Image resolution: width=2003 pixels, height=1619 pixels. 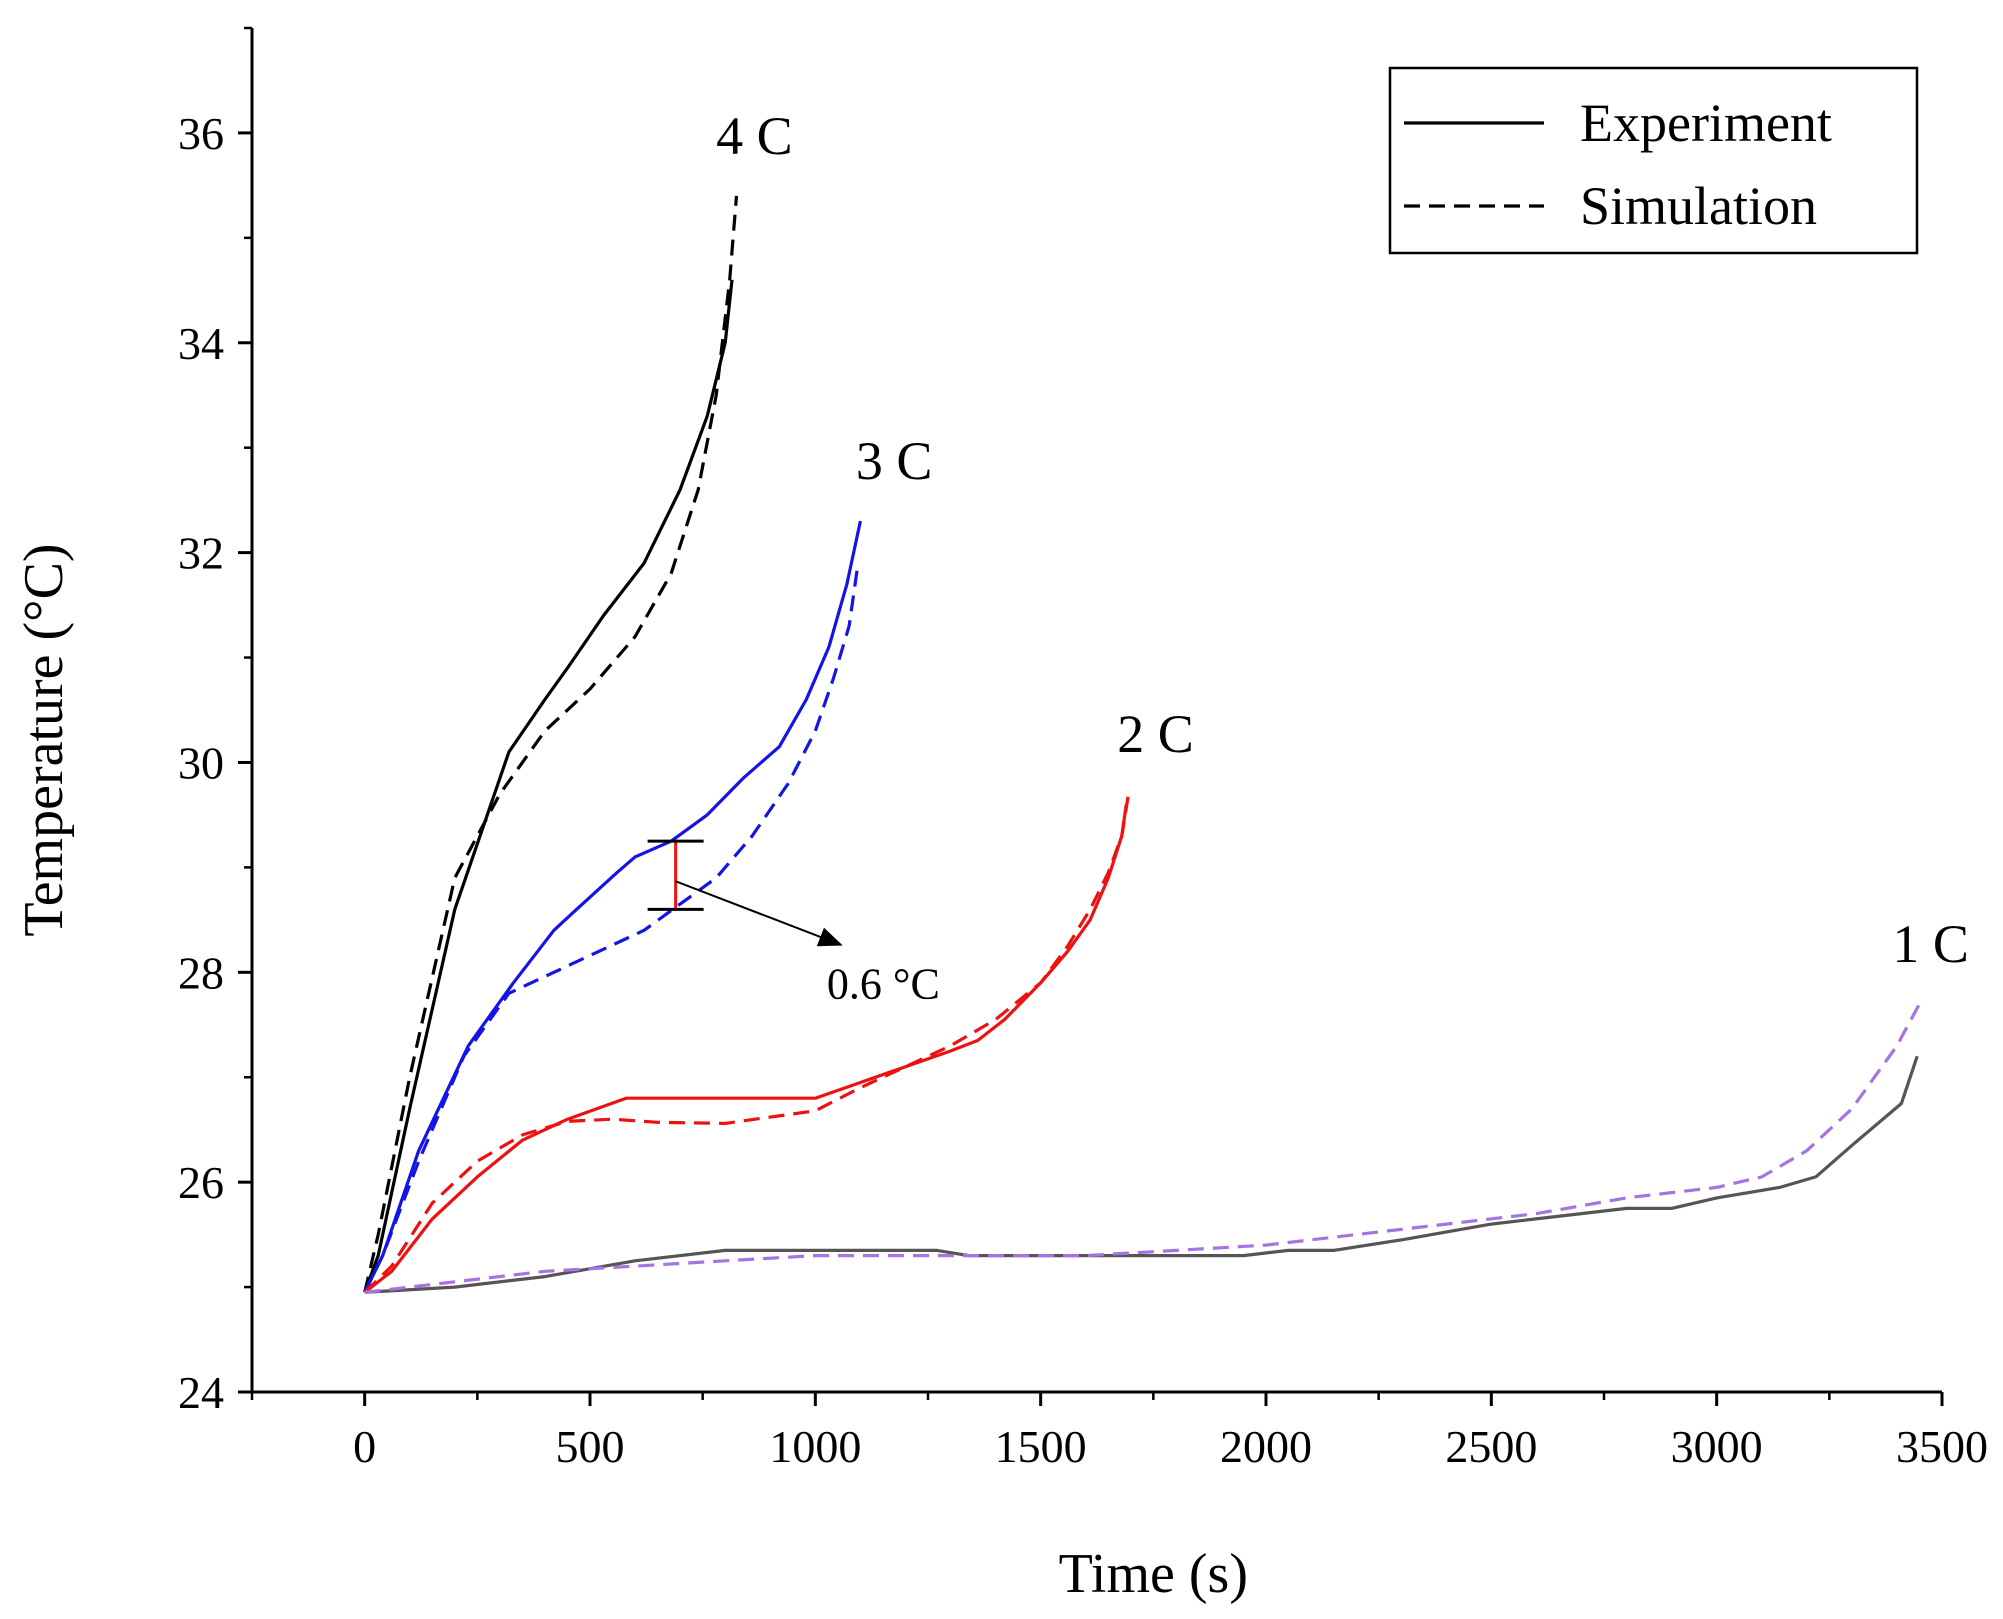 I want to click on x-tick-label: 3500, so click(x=1942, y=1446).